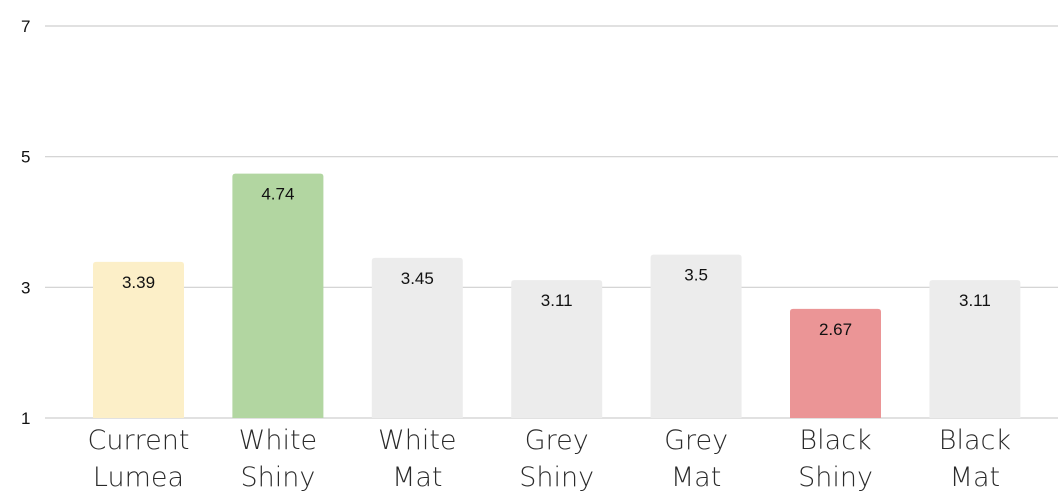 The height and width of the screenshot is (495, 1058). Describe the element at coordinates (25, 418) in the screenshot. I see `y-tick-label-1: 1` at that location.